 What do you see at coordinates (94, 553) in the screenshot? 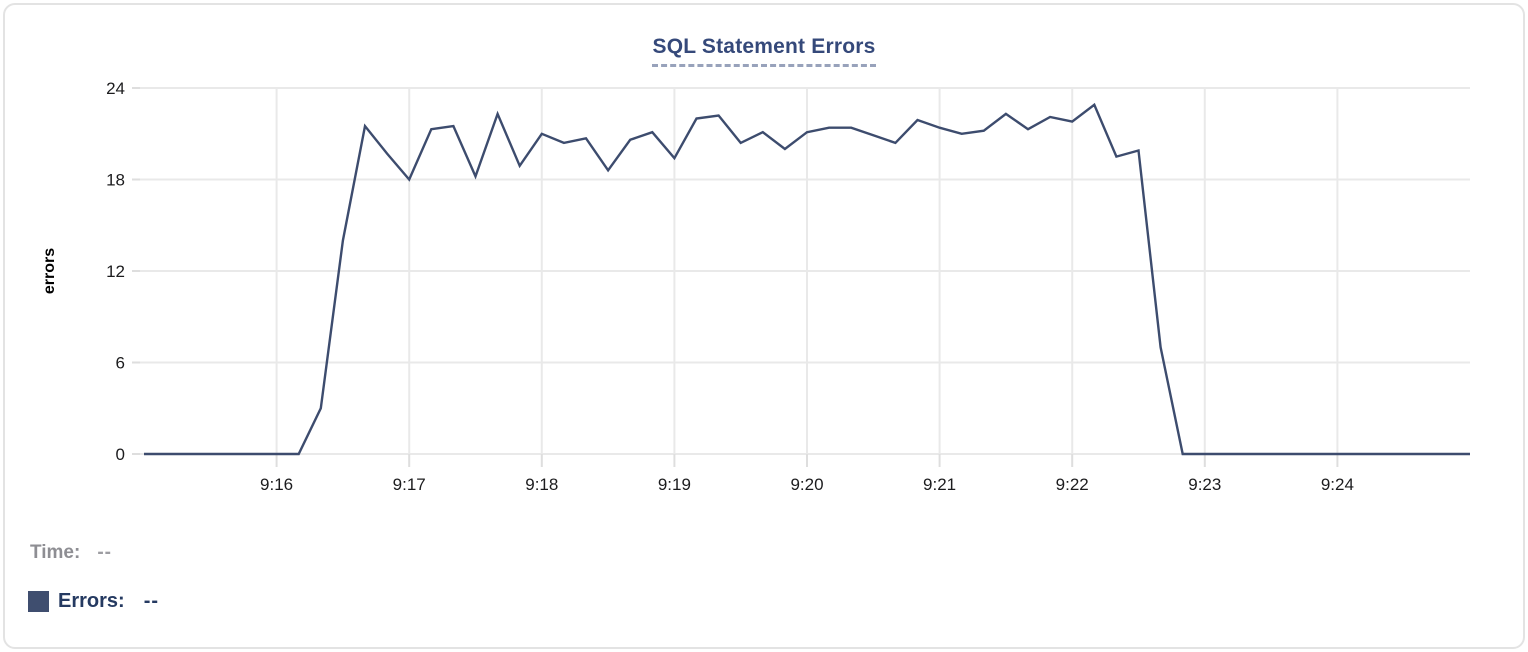
I see `tooltip-time-row: Time: --` at bounding box center [94, 553].